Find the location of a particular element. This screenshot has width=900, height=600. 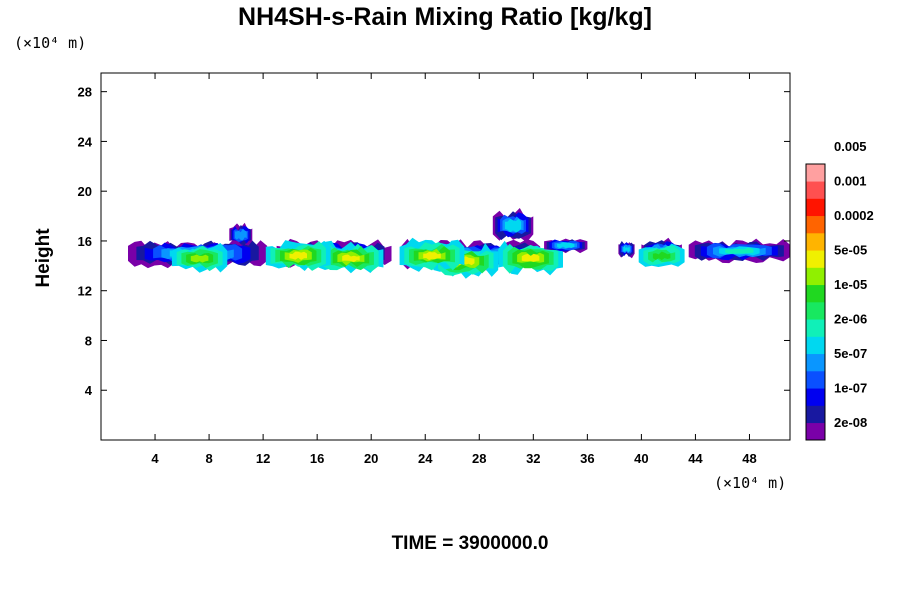

x-tick-label: 20 is located at coordinates (371, 458).